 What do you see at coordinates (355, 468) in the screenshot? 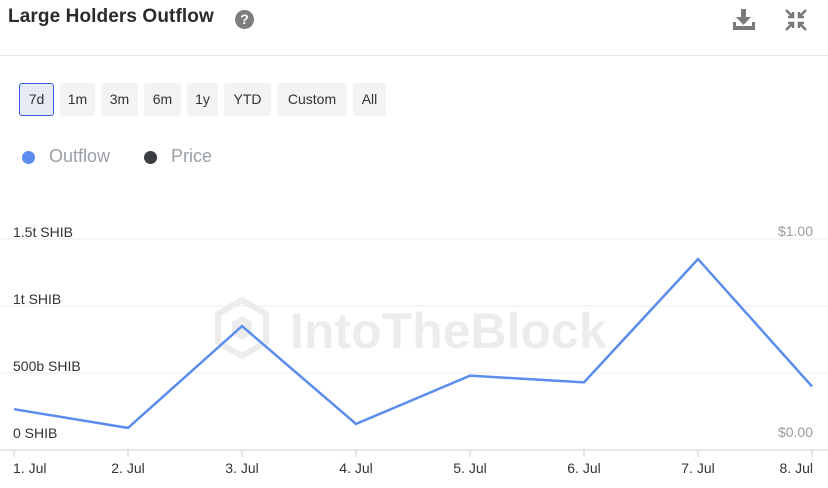
I see `x-tick-label: 4. Jul` at bounding box center [355, 468].